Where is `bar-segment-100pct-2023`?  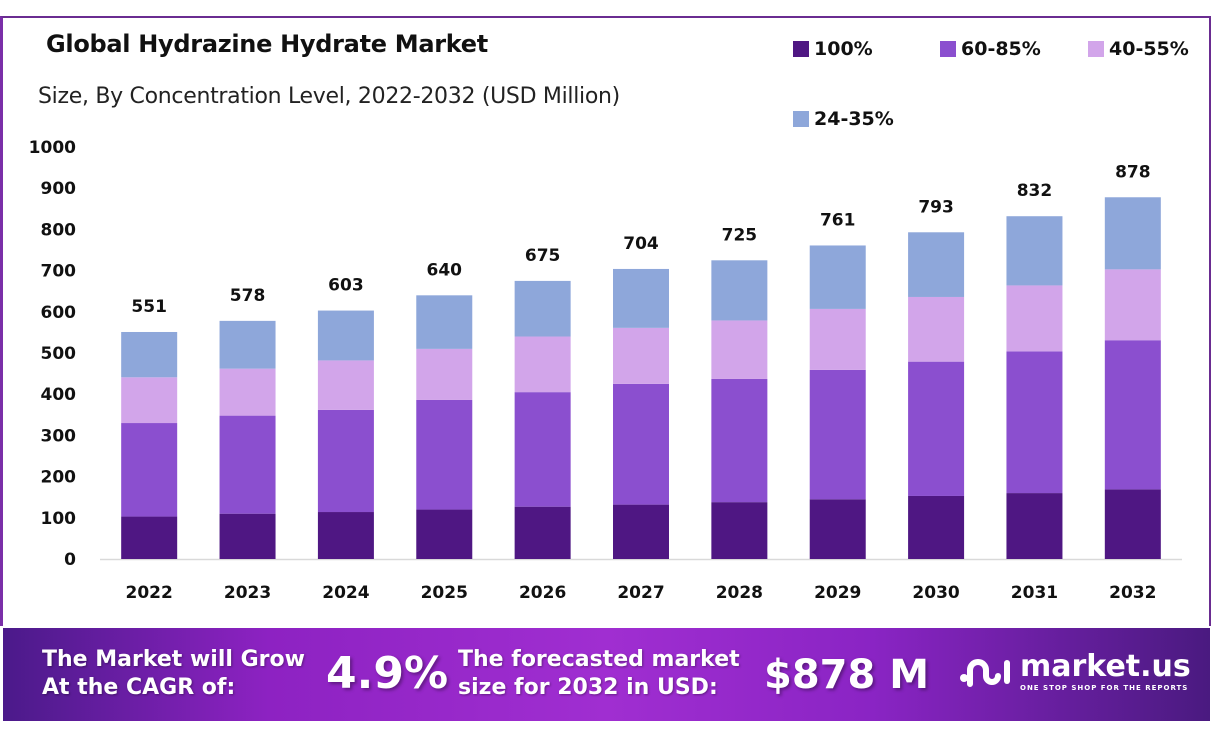
bar-segment-100pct-2023 is located at coordinates (247, 536).